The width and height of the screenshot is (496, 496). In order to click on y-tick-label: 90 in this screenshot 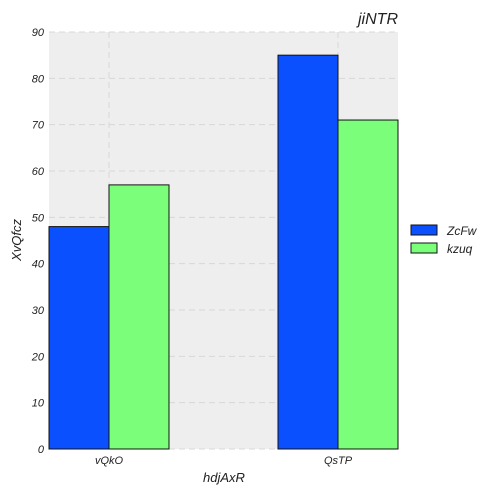, I will do `click(38, 33)`.